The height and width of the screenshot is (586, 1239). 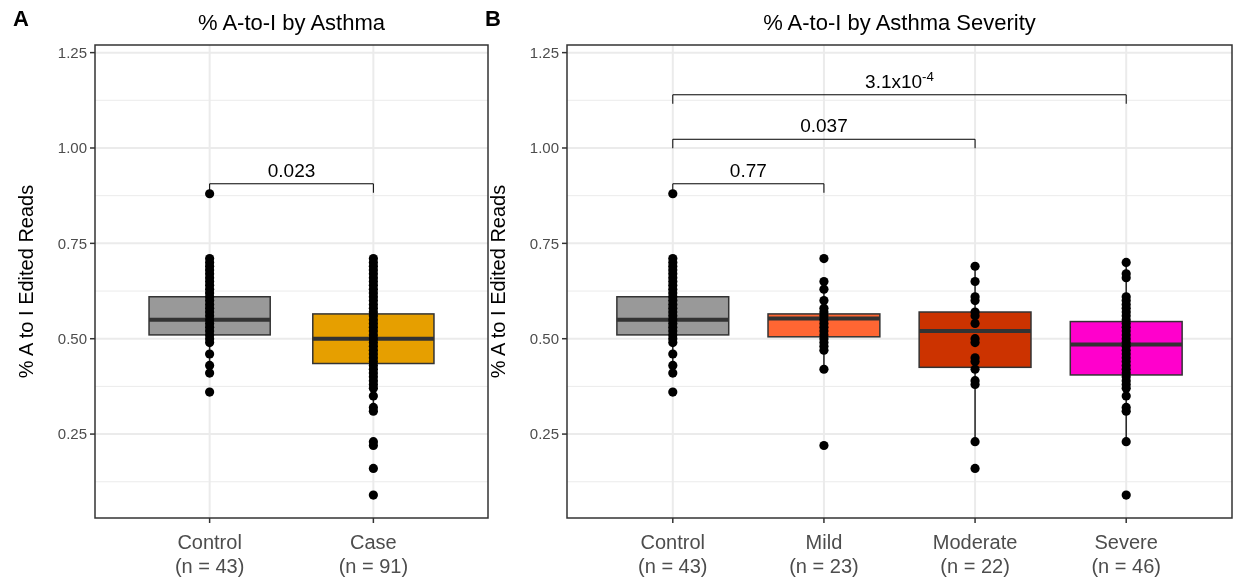 I want to click on chart-title: % A-to-I by Asthma Severity, so click(x=899, y=22).